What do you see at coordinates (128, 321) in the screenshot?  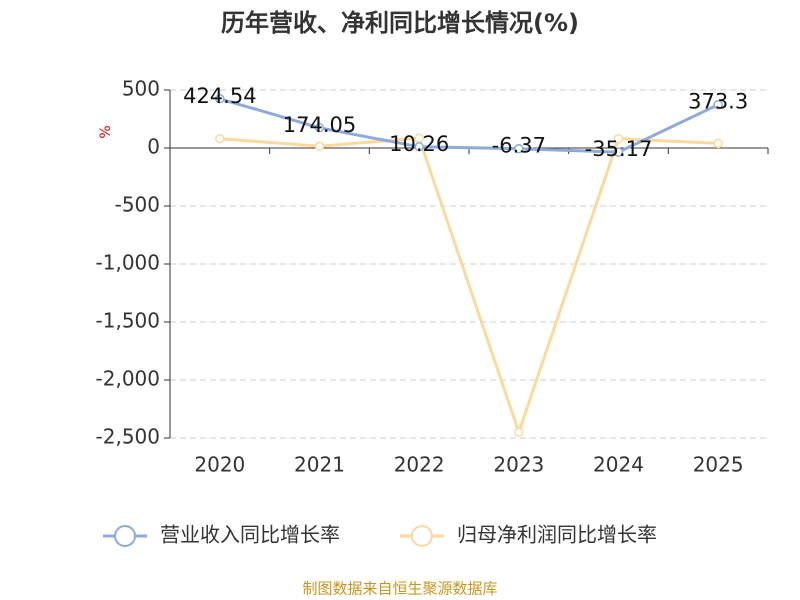 I see `y-tick-label: -1,500` at bounding box center [128, 321].